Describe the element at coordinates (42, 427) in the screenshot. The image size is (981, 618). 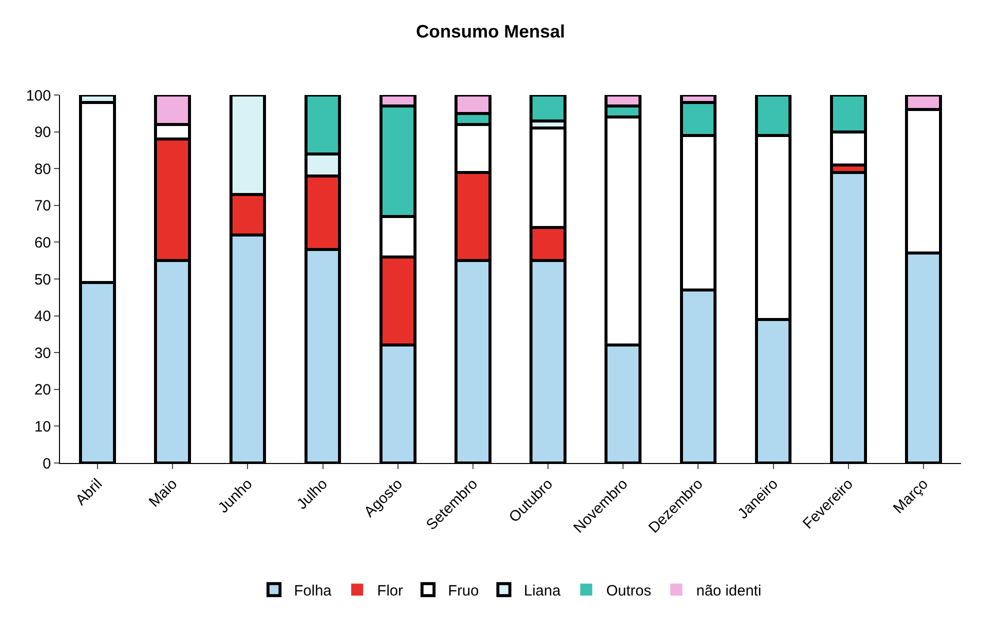
I see `y-tick-label: 10` at that location.